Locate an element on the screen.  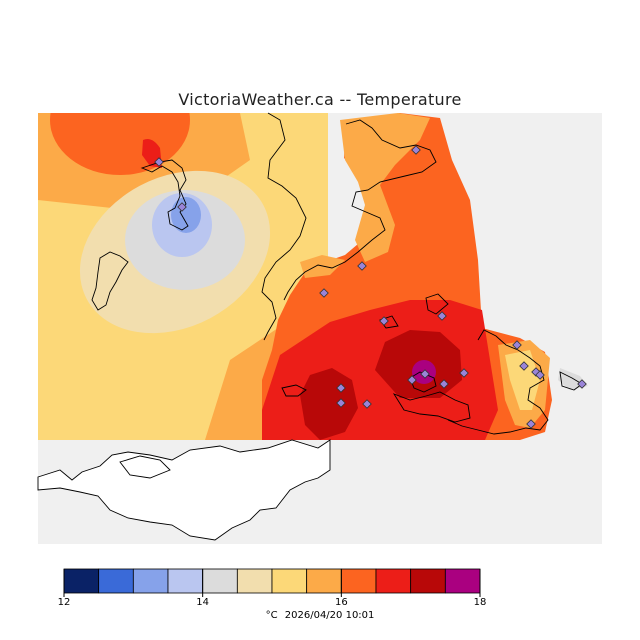
legend-tick-label: 18 is located at coordinates (480, 602).